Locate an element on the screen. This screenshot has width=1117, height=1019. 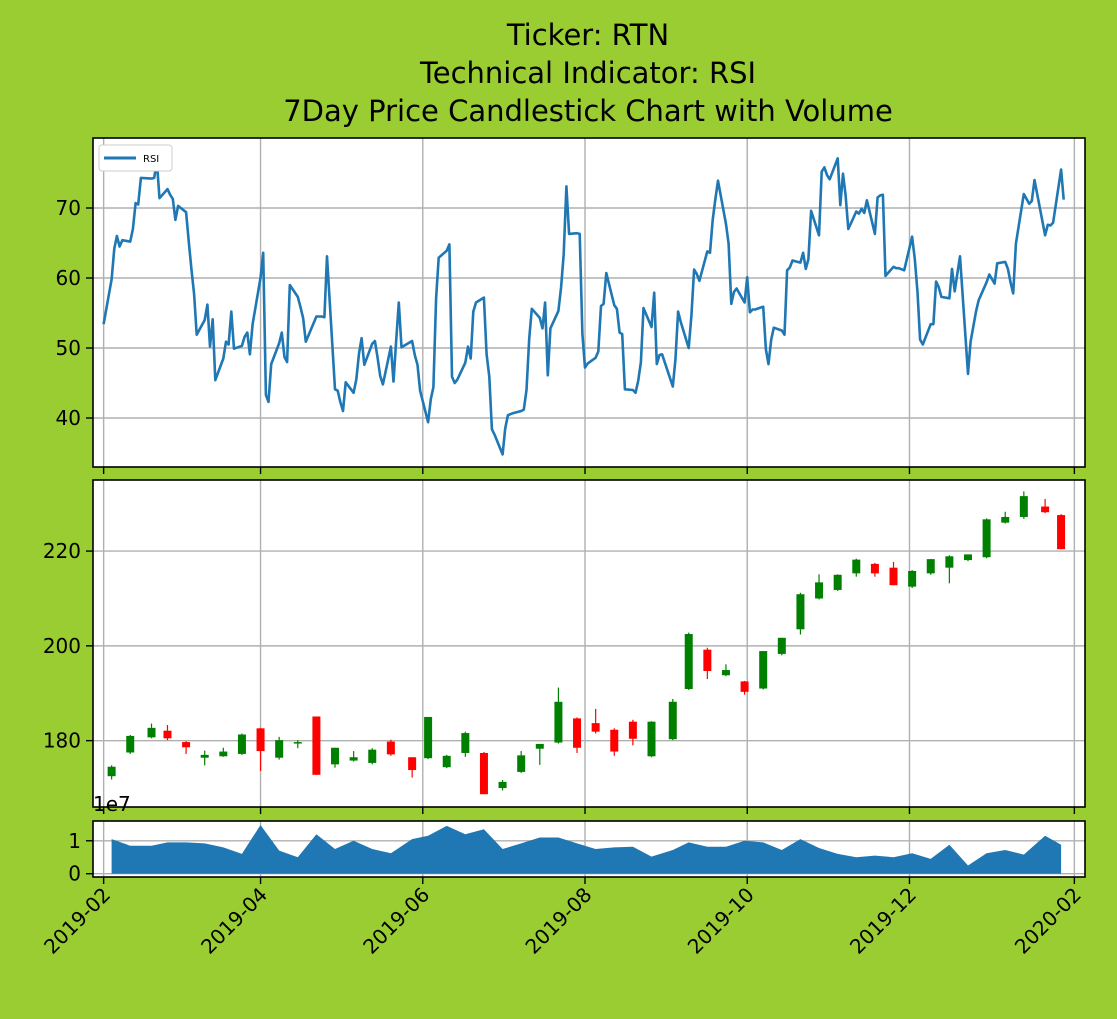
vol-ytick-label-1: 1 is located at coordinates (74, 841).